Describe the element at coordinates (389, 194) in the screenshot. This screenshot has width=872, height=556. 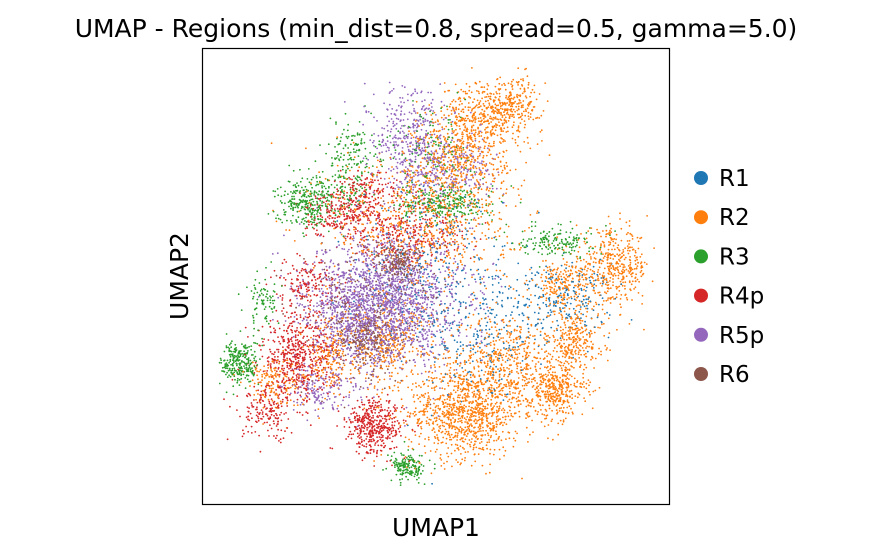
I see `point-group-r4p` at that location.